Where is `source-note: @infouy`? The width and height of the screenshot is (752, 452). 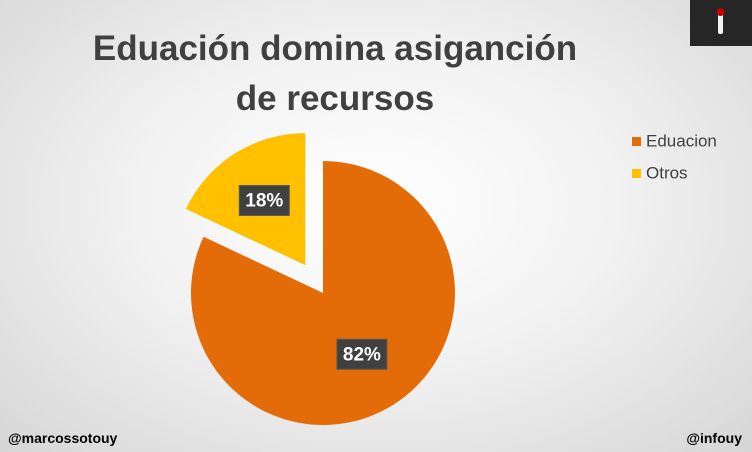
source-note: @infouy is located at coordinates (714, 438).